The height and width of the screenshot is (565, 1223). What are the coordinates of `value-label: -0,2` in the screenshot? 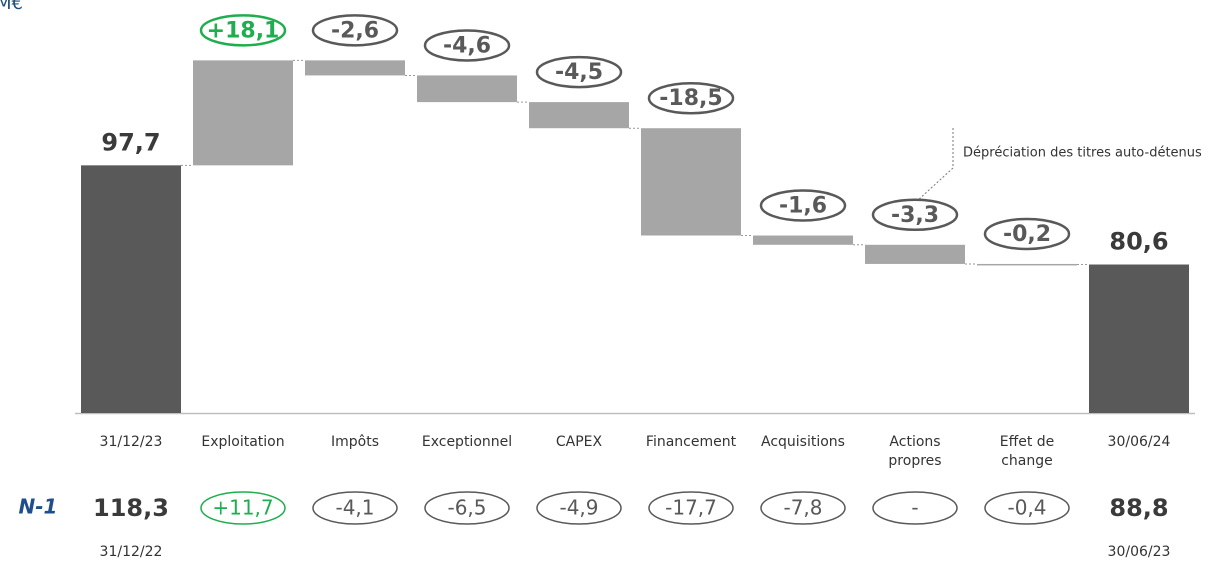 It's located at (1027, 234).